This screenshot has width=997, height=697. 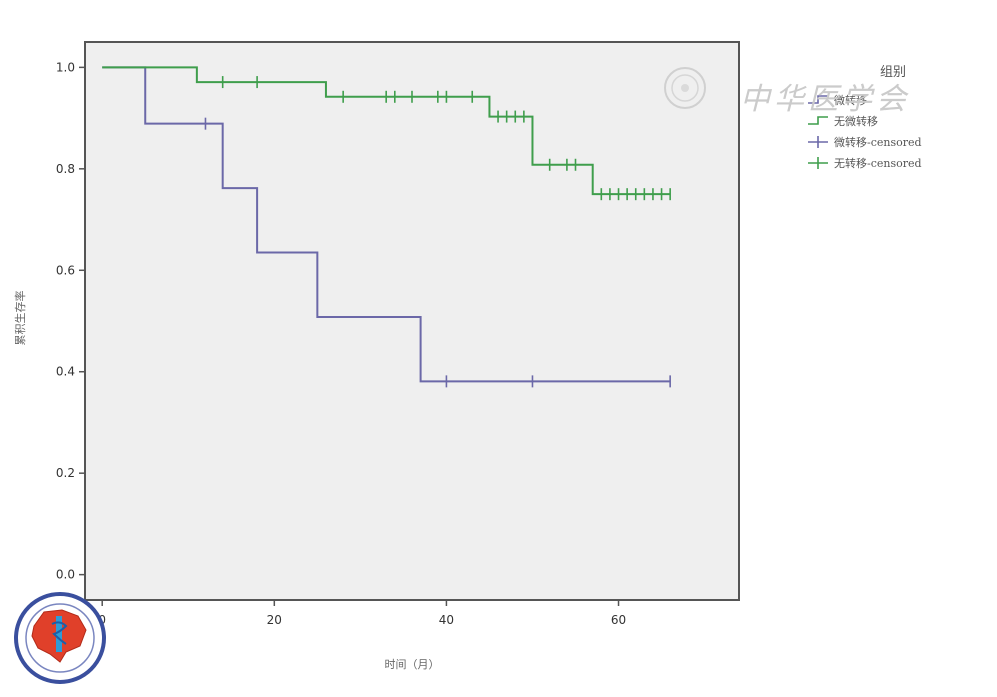 What do you see at coordinates (65, 473) in the screenshot?
I see `y-tick-label: 0.2` at bounding box center [65, 473].